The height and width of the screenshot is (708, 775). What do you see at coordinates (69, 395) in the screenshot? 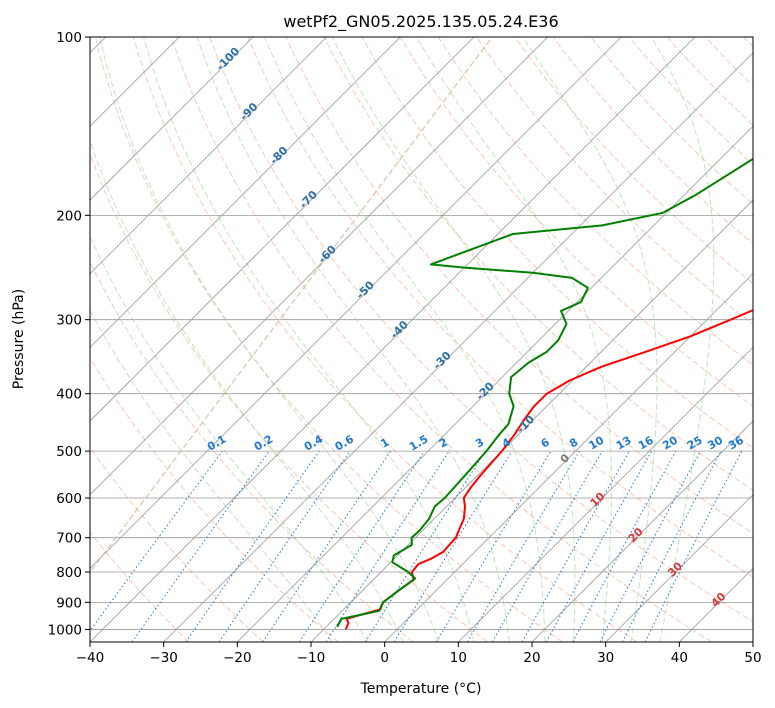
I see `y-tick-label: 400` at bounding box center [69, 395].